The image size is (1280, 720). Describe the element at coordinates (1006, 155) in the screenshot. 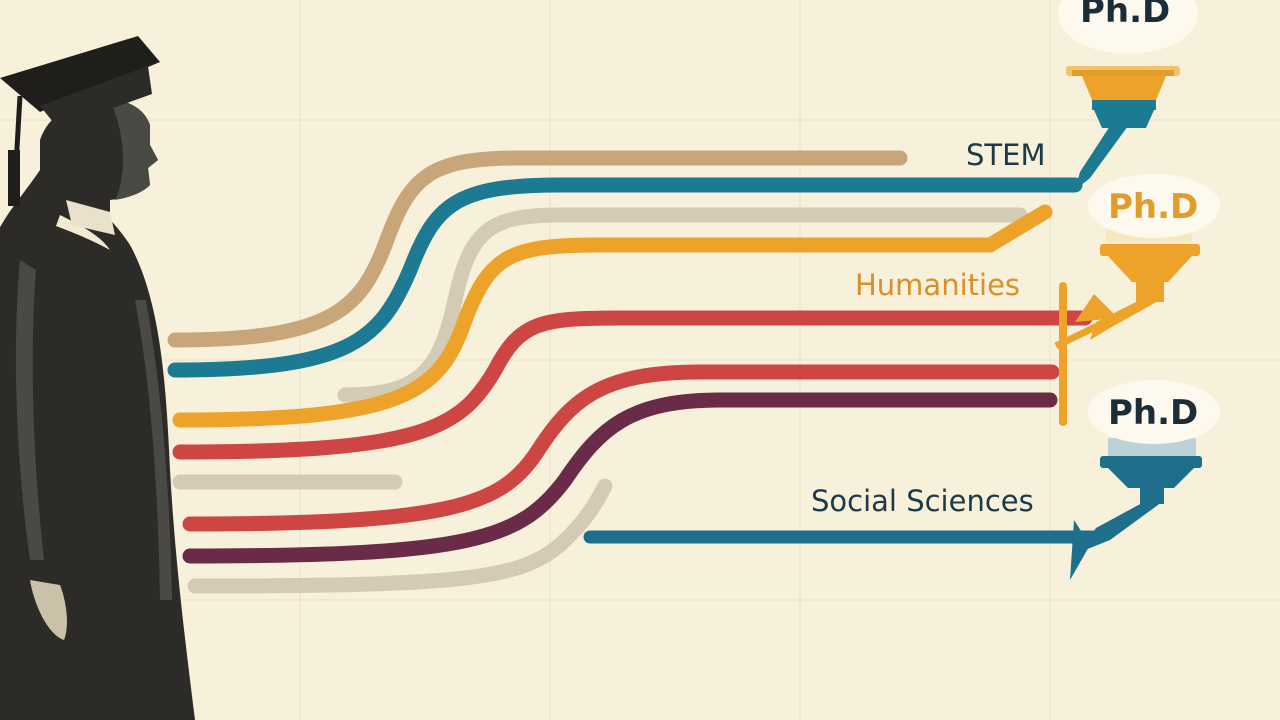

I see `stem-field-label: STEM` at that location.